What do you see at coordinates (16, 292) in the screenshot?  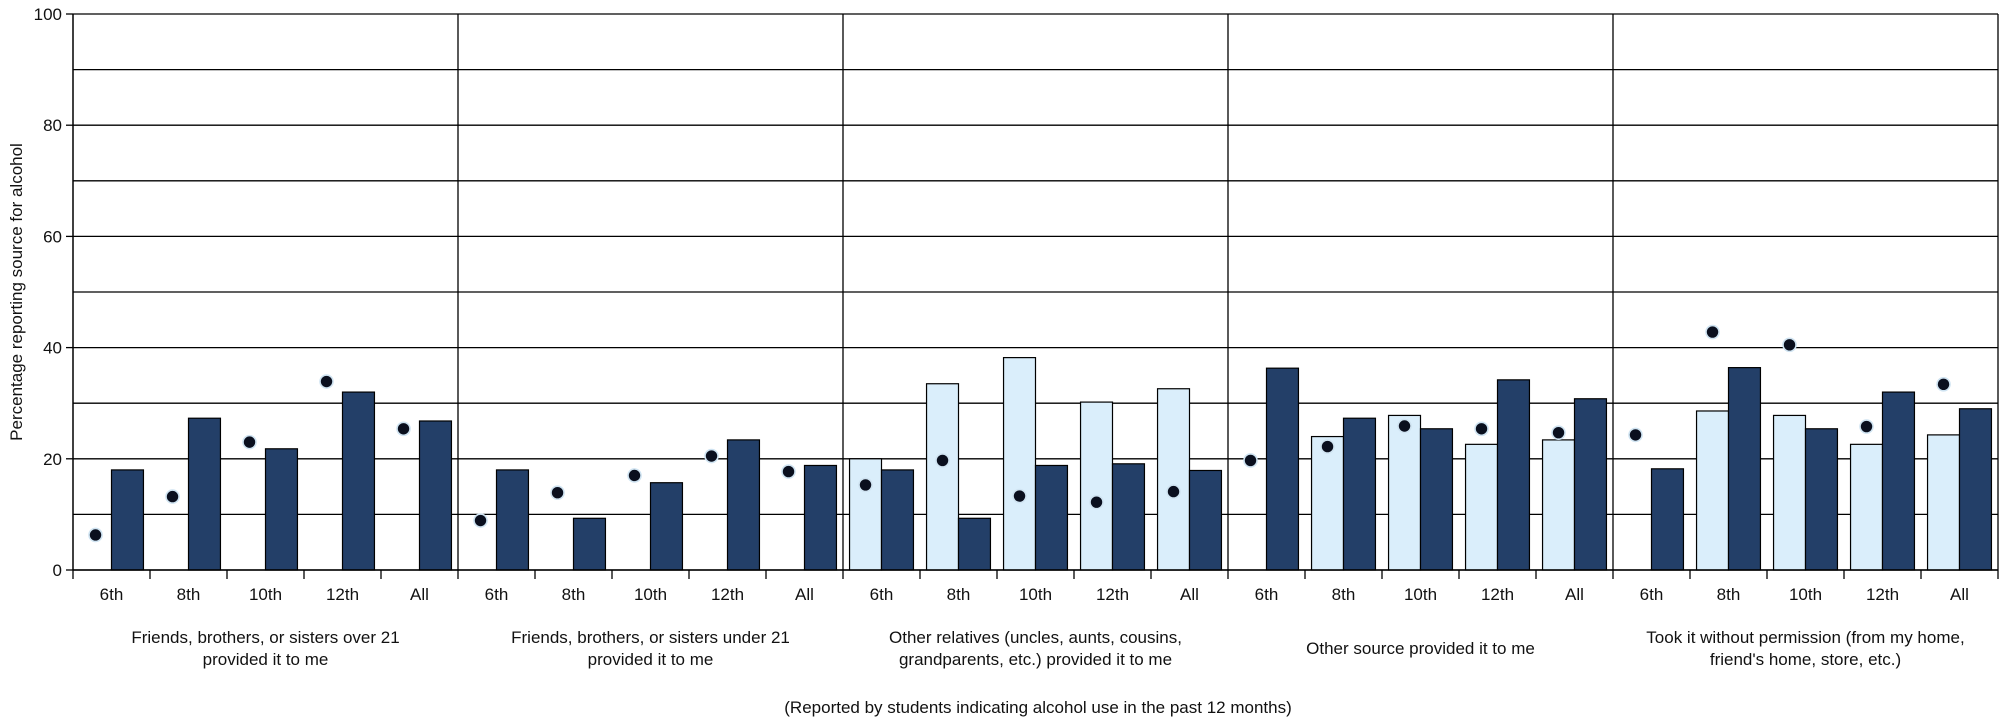 I see `y-axis-label: Percentage reporting source for alcohol` at bounding box center [16, 292].